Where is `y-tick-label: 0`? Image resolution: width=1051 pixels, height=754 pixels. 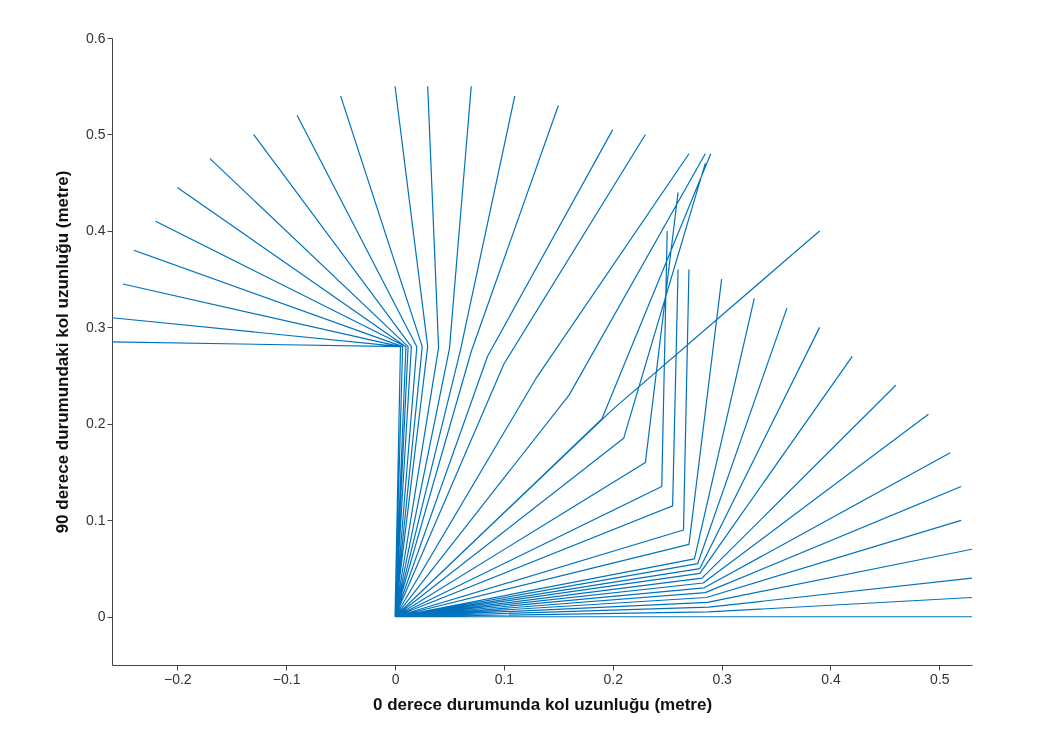
y-tick-label: 0 is located at coordinates (101, 616).